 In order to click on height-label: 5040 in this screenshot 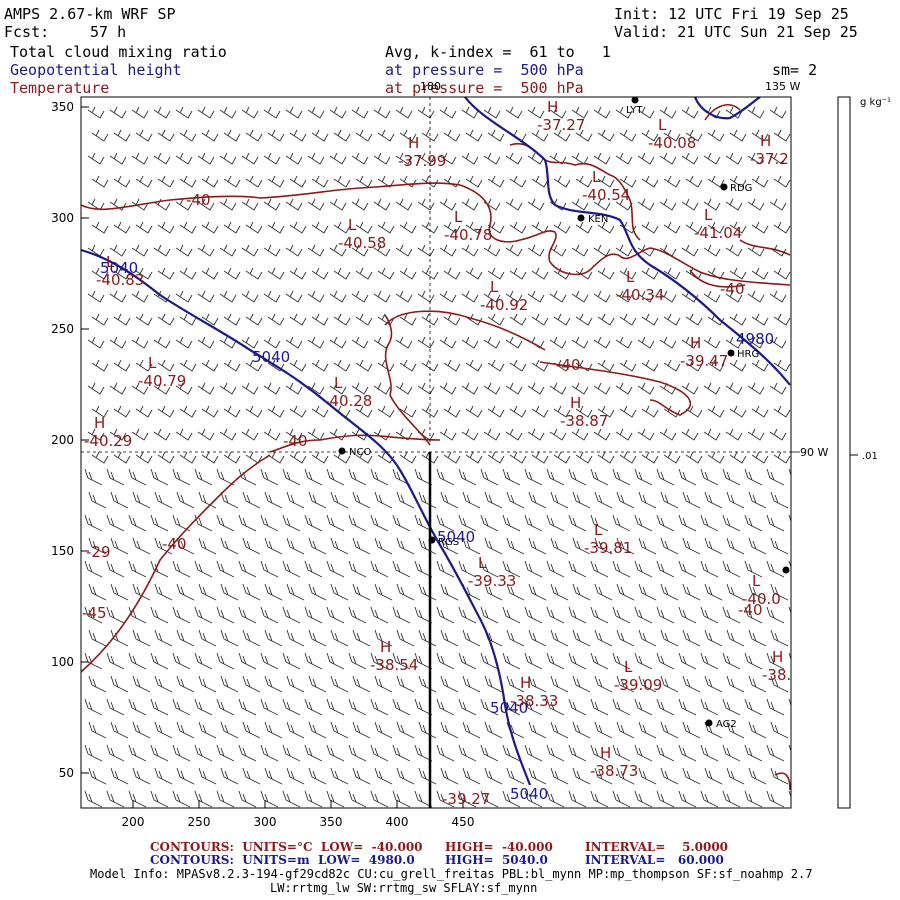, I will do `click(119, 268)`.